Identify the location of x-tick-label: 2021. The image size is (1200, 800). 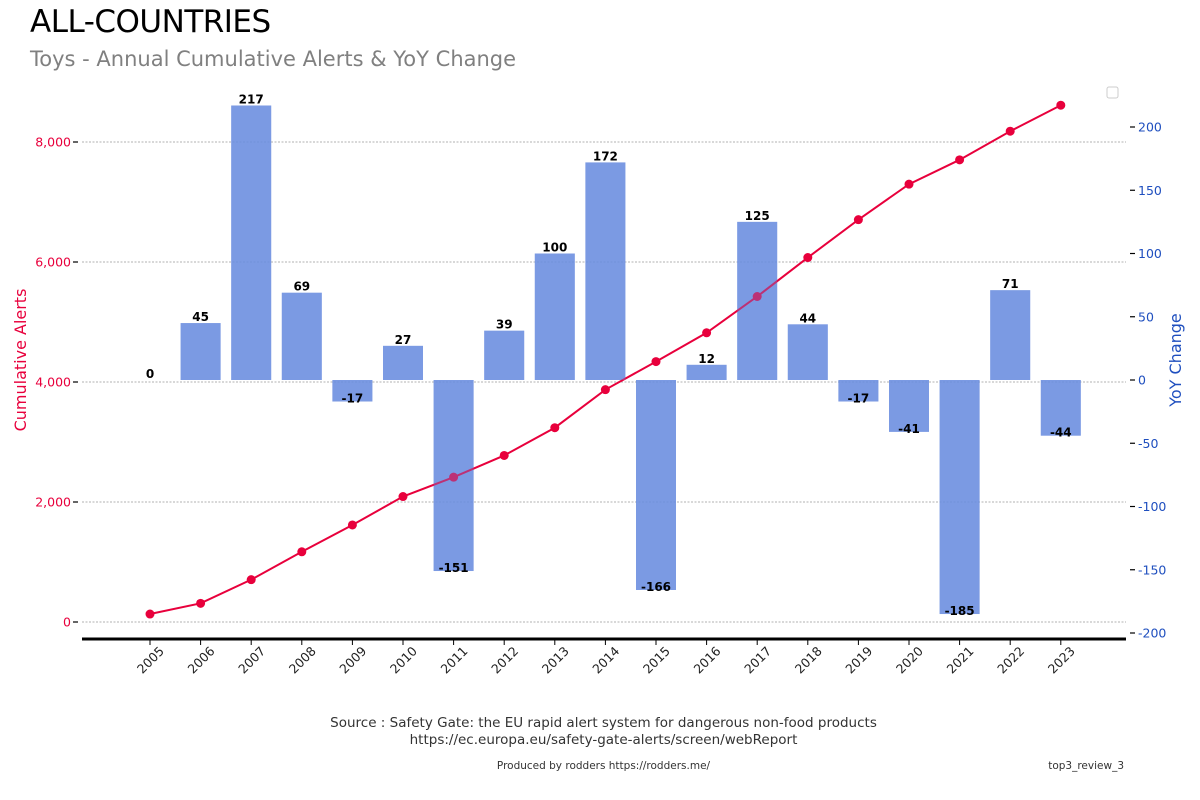
(960, 659).